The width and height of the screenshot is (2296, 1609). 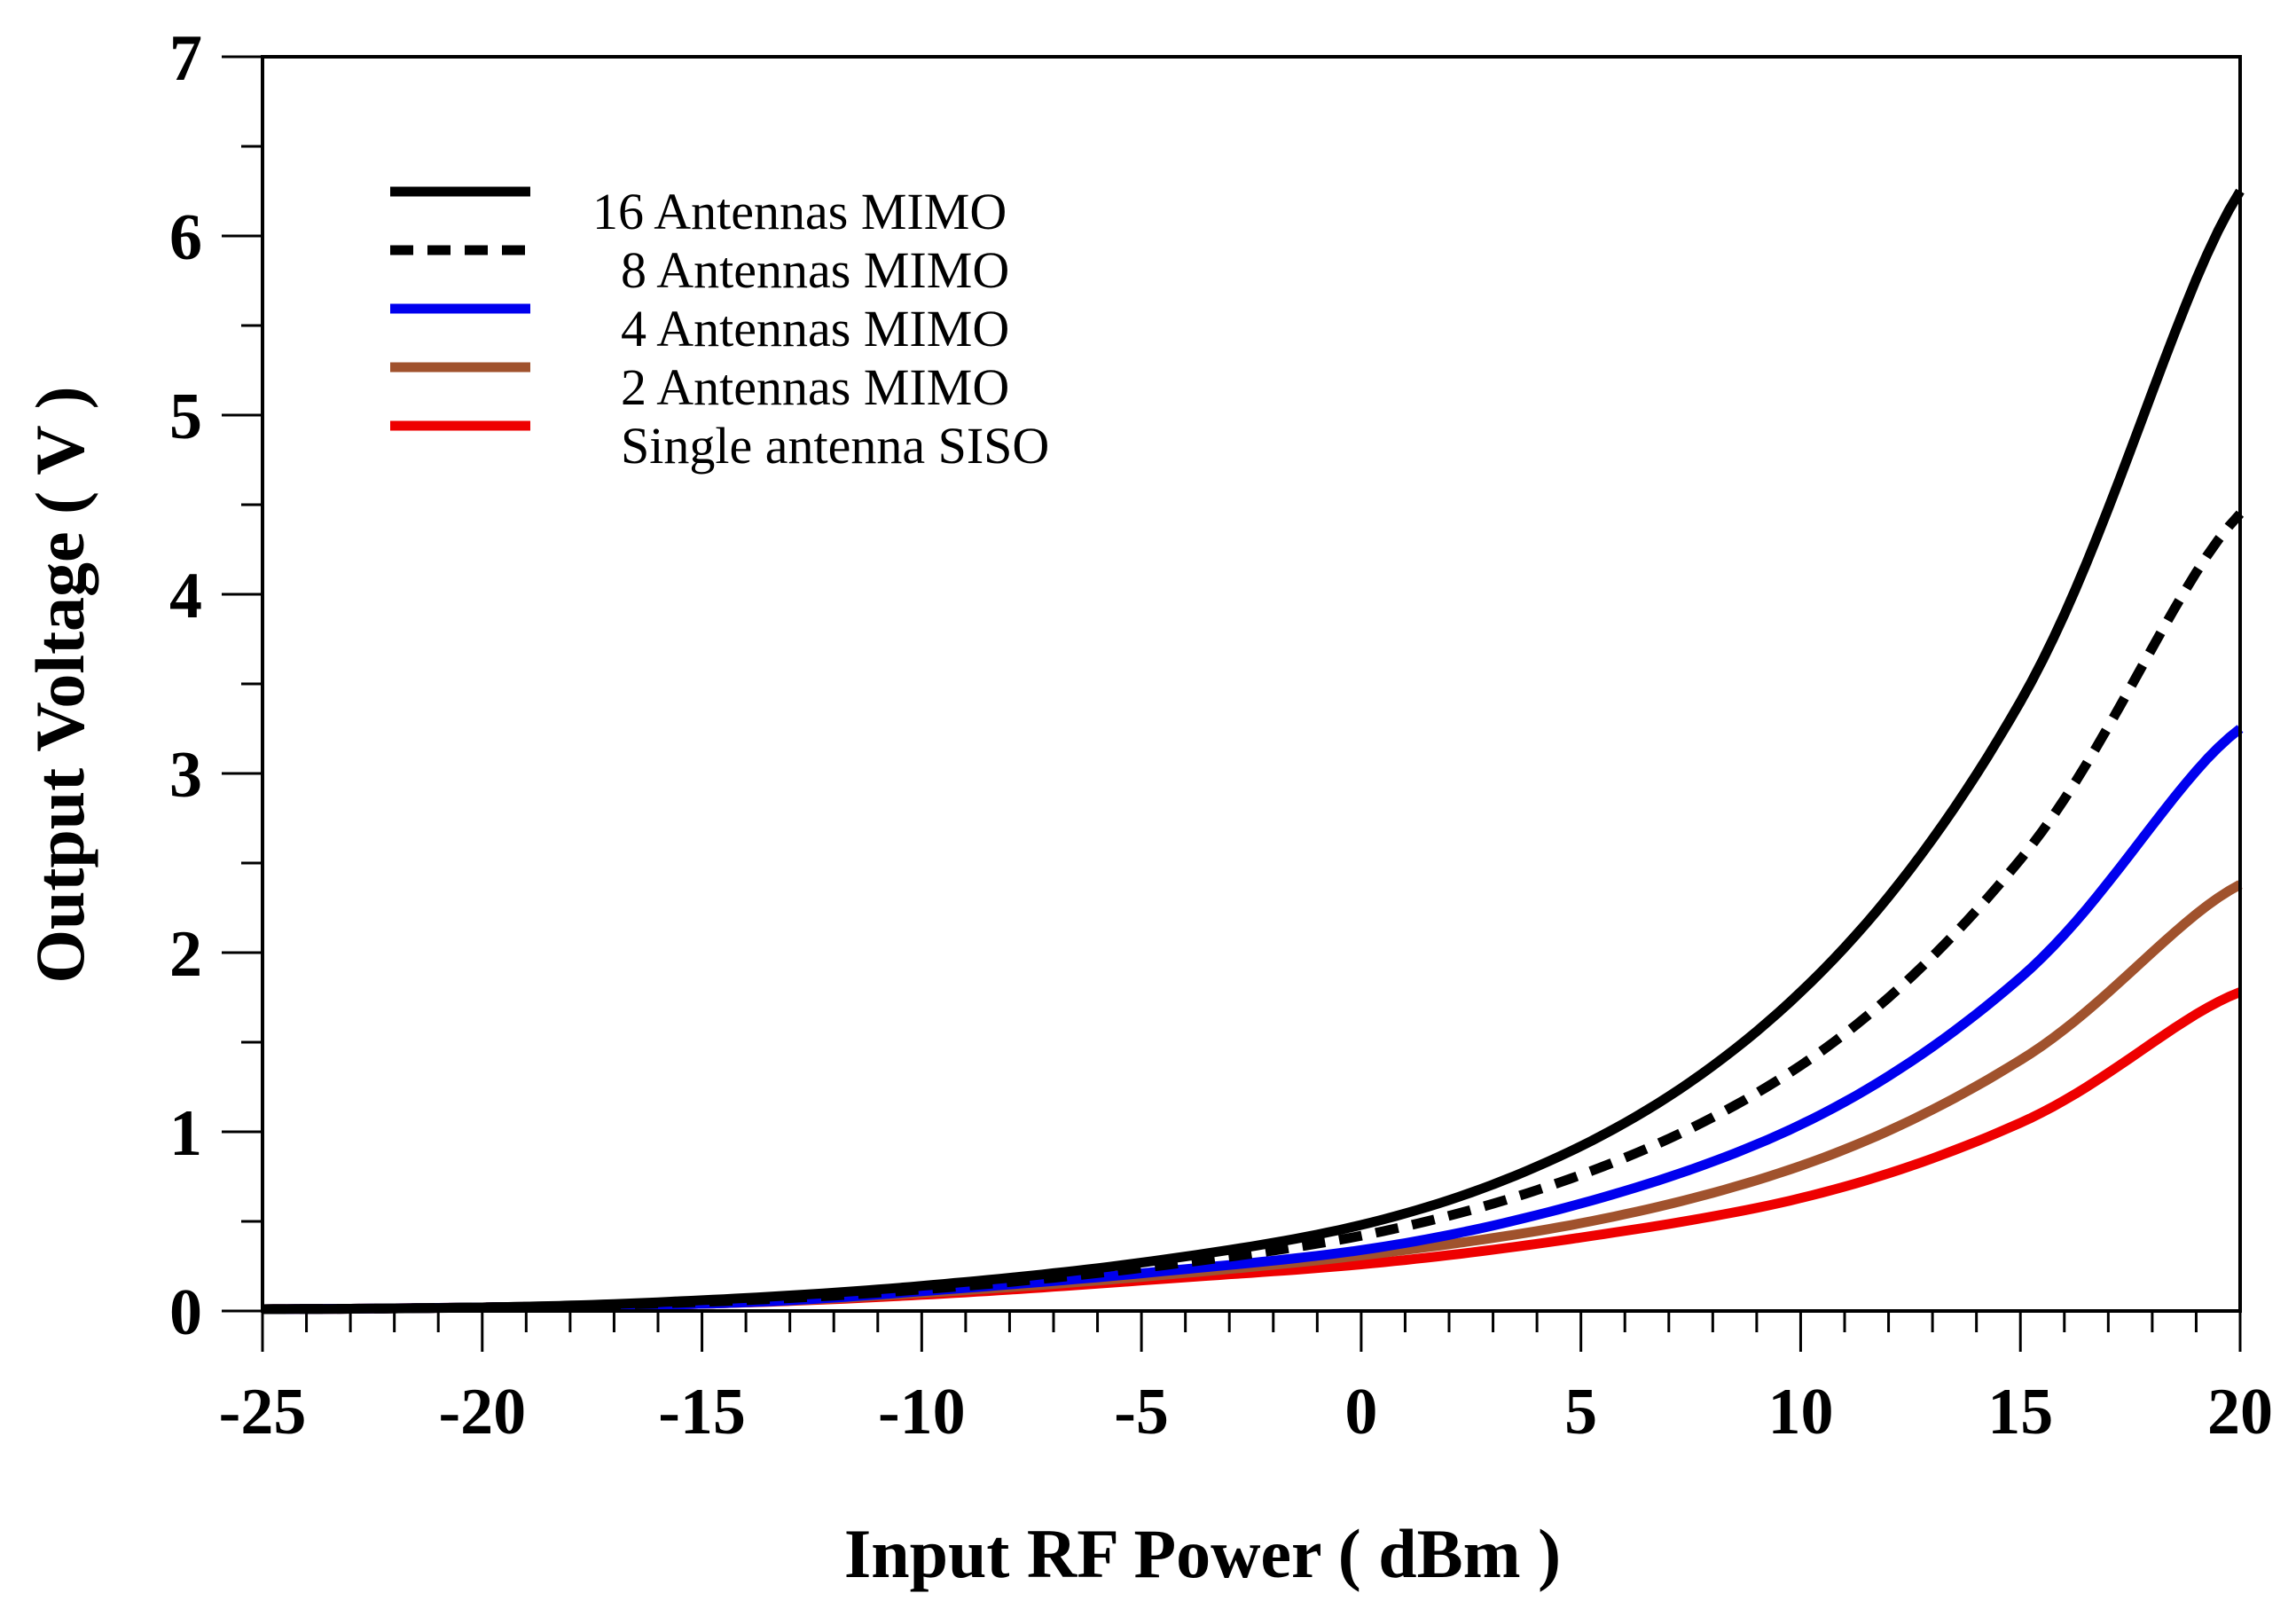 I want to click on y-tick-label: 5, so click(x=185, y=417).